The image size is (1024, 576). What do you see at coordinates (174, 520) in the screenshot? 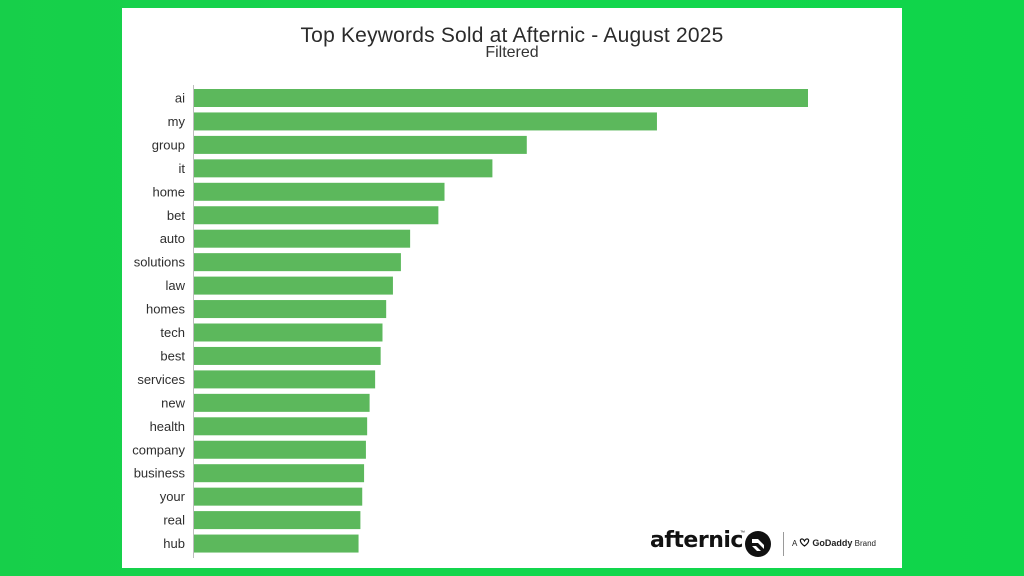
I see `category-label-real: real` at bounding box center [174, 520].